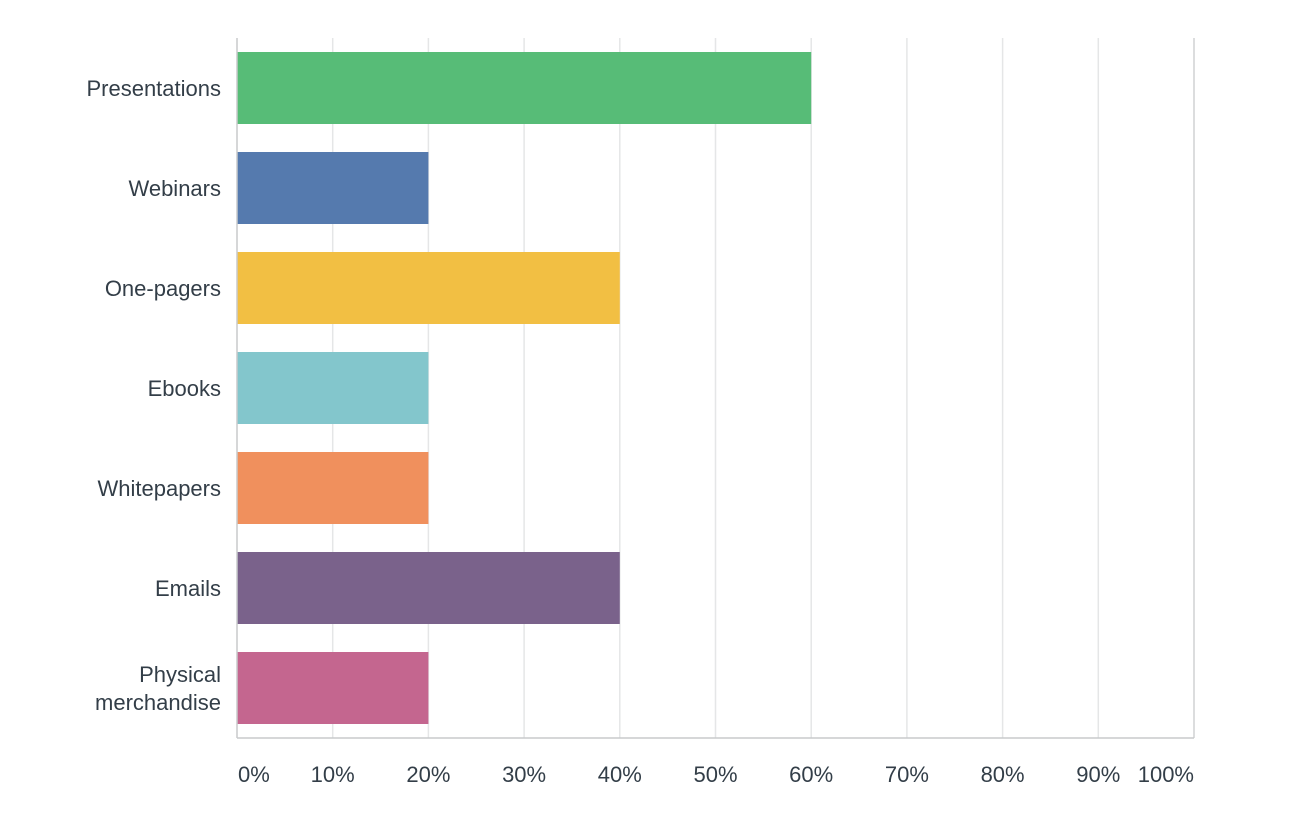 The height and width of the screenshot is (818, 1298). What do you see at coordinates (428, 774) in the screenshot?
I see `x-tick-label: 20%` at bounding box center [428, 774].